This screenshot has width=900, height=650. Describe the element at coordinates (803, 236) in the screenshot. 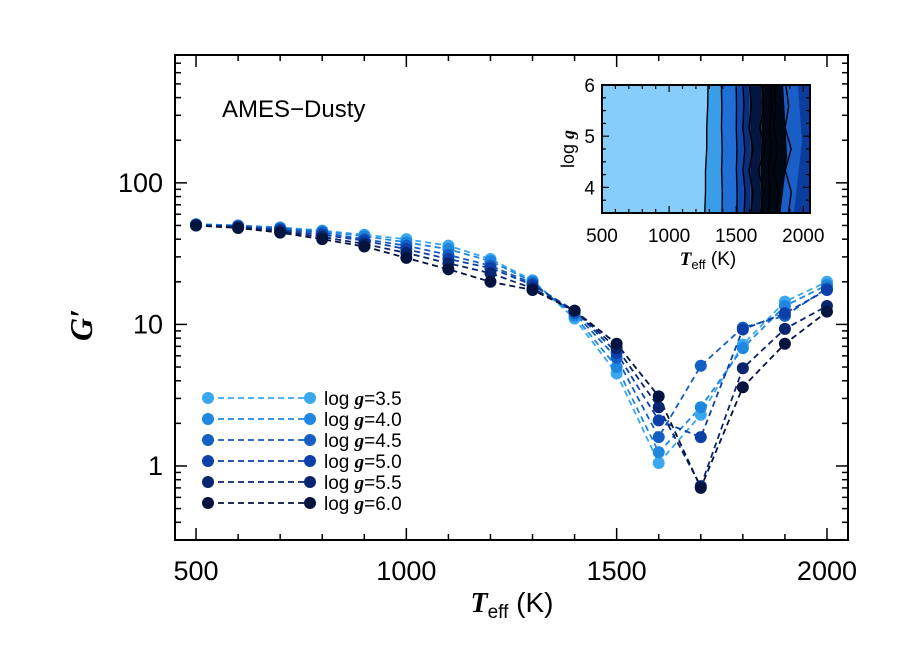

I see `inset-x-tick-label: 2000` at that location.